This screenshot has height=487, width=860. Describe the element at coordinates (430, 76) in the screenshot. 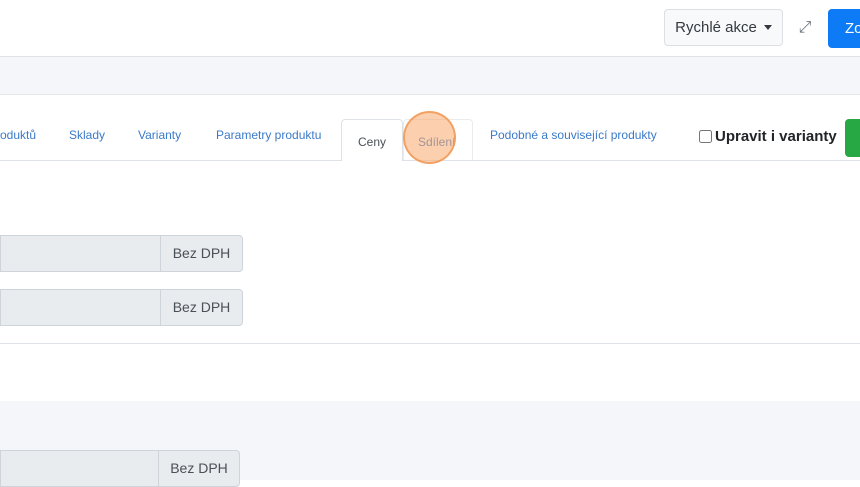

I see `breadcrumb-band` at that location.